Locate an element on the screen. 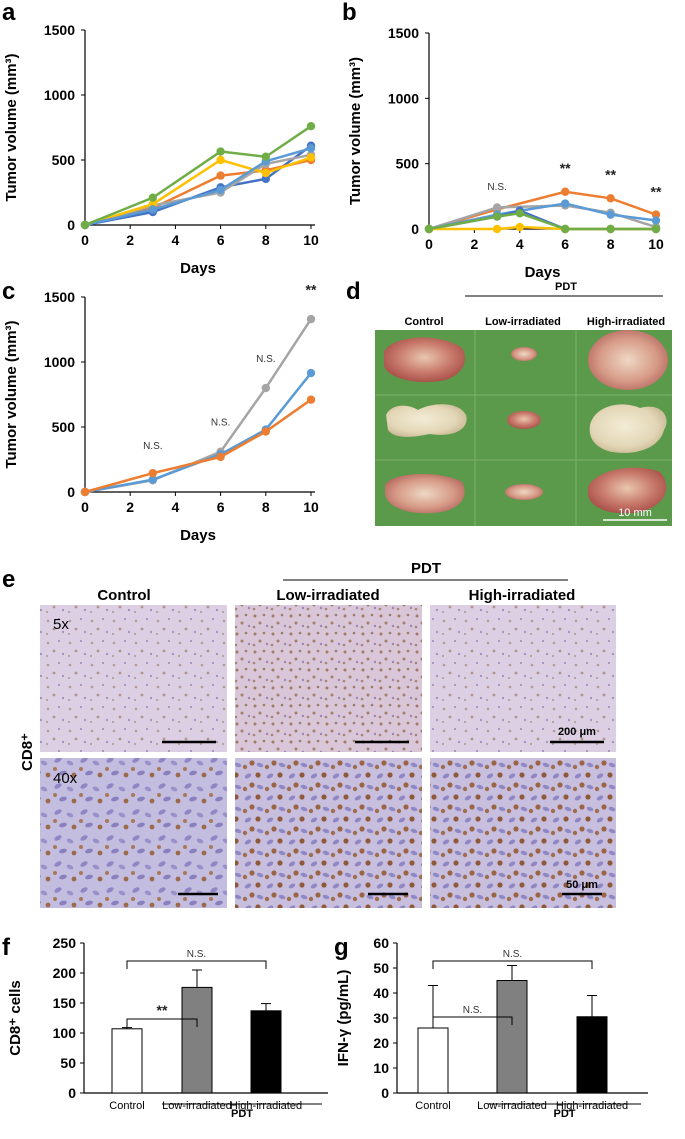  header-low-e: Low-irradiated is located at coordinates (327, 595).